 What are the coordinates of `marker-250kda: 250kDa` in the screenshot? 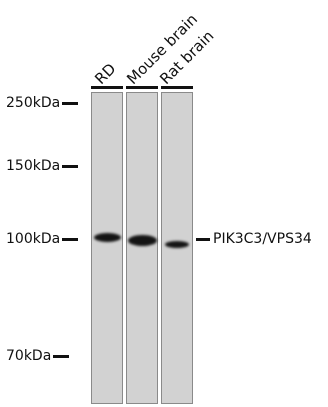 It's located at (42, 103).